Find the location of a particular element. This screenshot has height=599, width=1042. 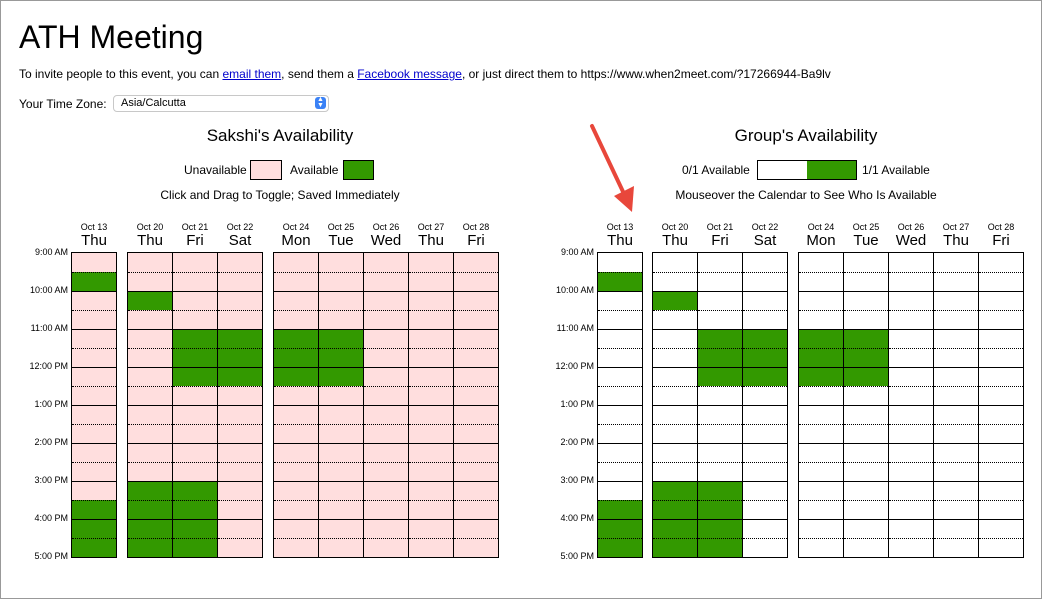

email-link: email them is located at coordinates (252, 74).